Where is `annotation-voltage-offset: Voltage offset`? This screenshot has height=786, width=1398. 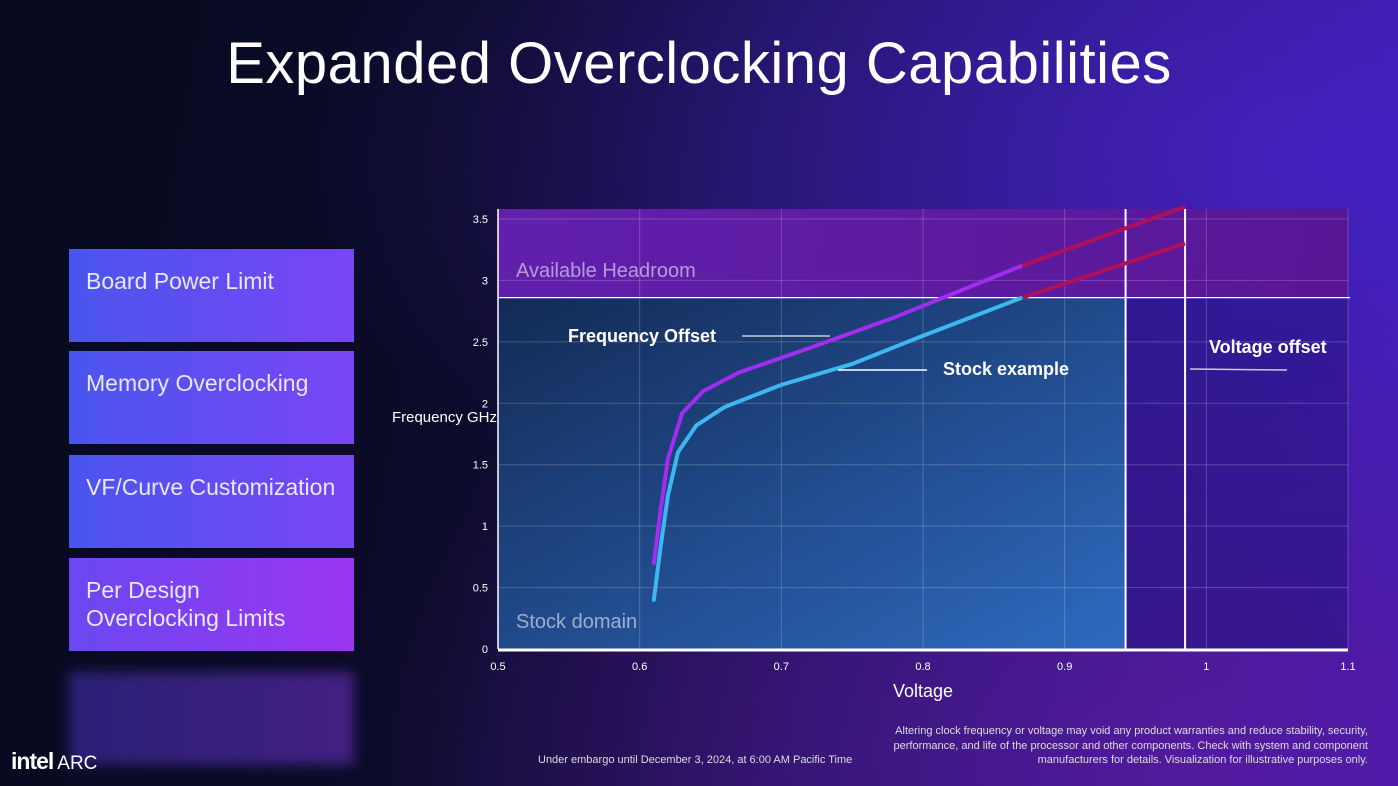
annotation-voltage-offset: Voltage offset is located at coordinates (1268, 347).